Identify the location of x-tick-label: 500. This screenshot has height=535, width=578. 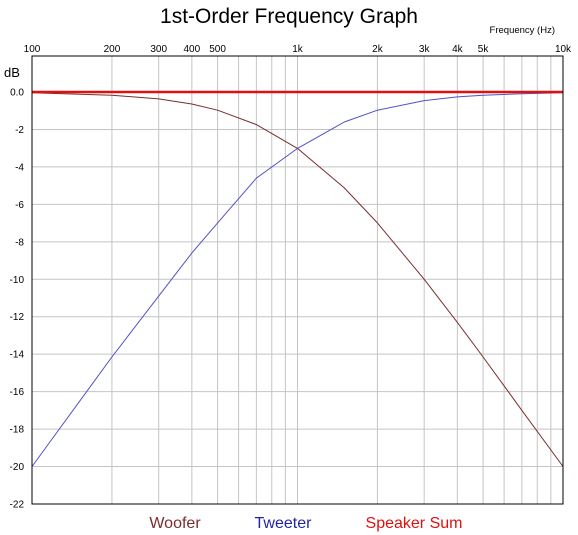
(217, 49).